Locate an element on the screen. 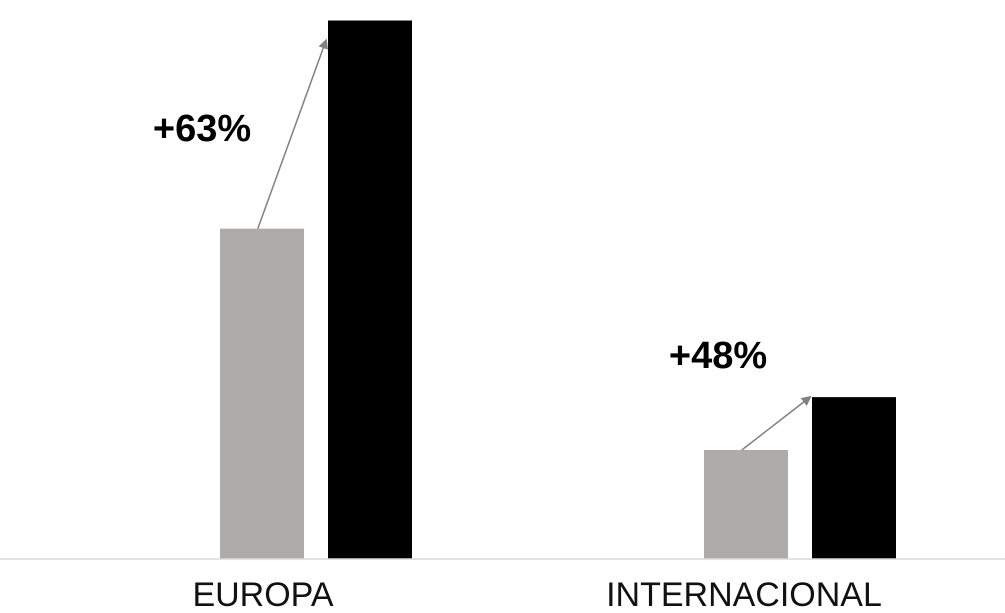 This screenshot has width=1005, height=613. change-arrow-internacional is located at coordinates (776, 423).